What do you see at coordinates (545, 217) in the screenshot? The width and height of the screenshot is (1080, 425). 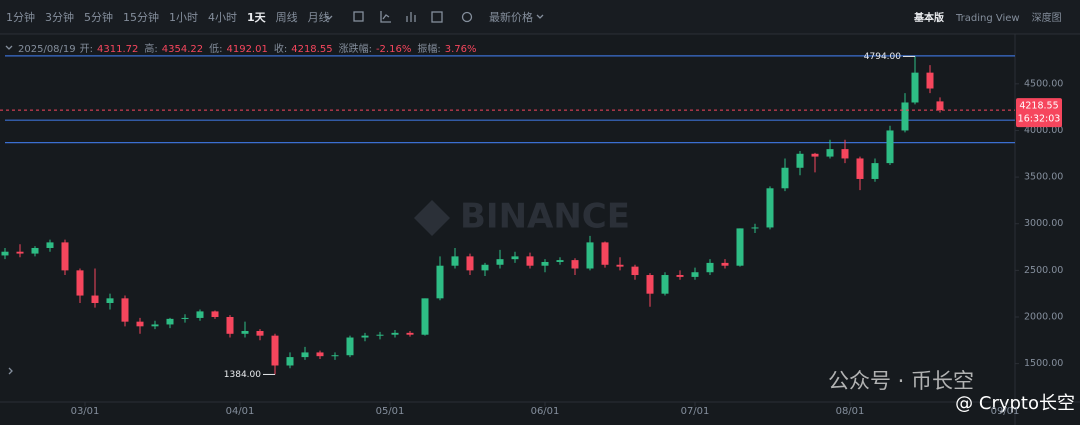 I see `watermark-exchange: BINANCE` at bounding box center [545, 217].